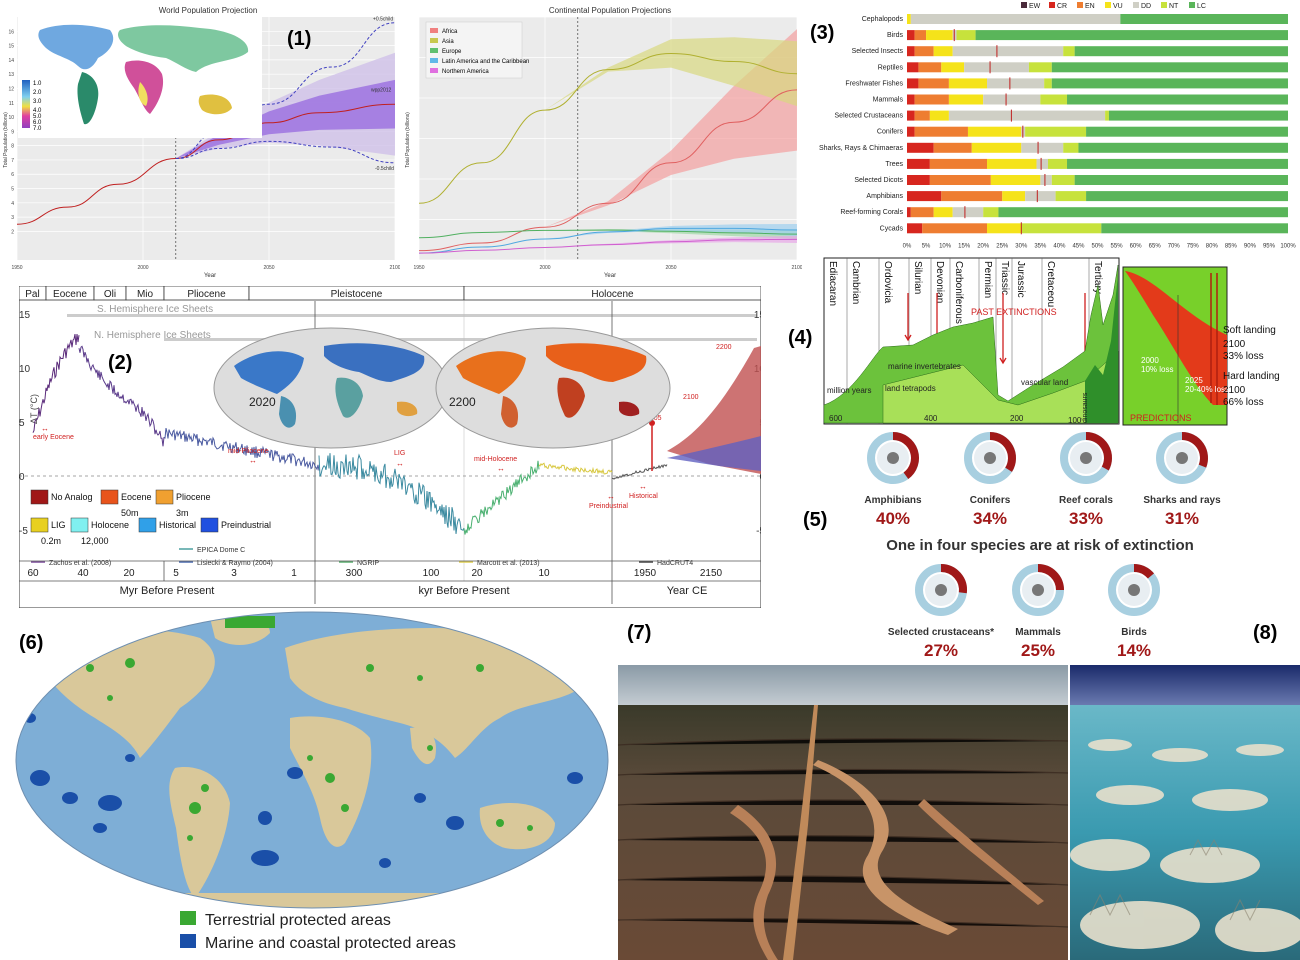 The height and width of the screenshot is (960, 1300). Describe the element at coordinates (832, 283) in the screenshot. I see `geologic-period-label: Ediacaran` at that location.